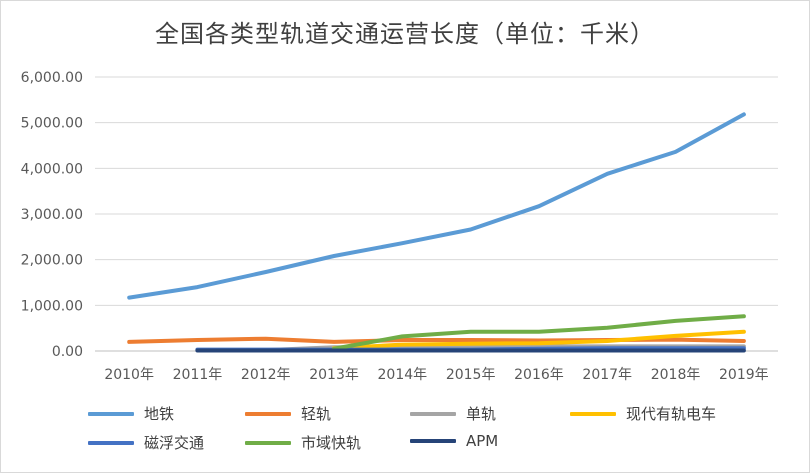  Describe the element at coordinates (52, 124) in the screenshot. I see `y-tick-label: 5,000.00` at that location.